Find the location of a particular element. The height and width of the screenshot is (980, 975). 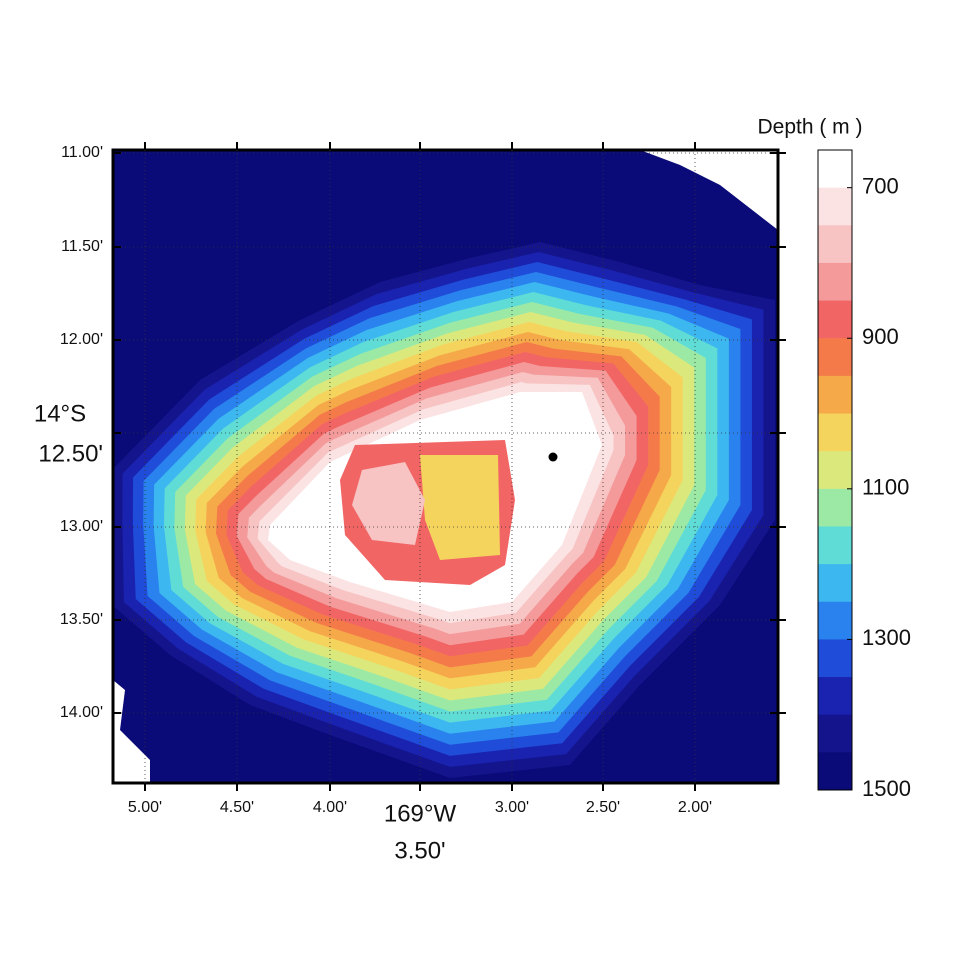

colorbar-tick-label: 1100 is located at coordinates (885, 487).